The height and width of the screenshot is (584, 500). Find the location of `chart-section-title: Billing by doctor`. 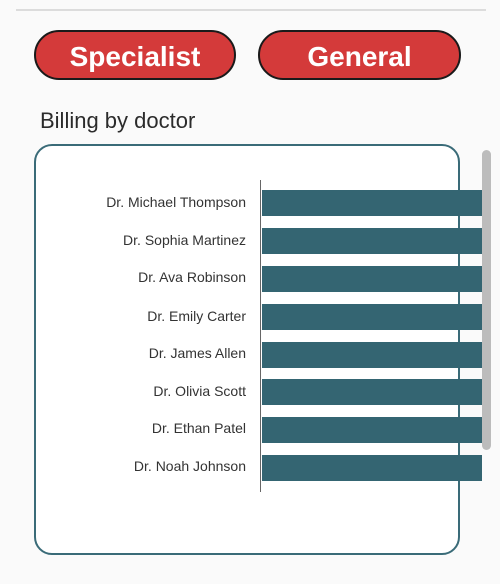

chart-section-title: Billing by doctor is located at coordinates (118, 120).